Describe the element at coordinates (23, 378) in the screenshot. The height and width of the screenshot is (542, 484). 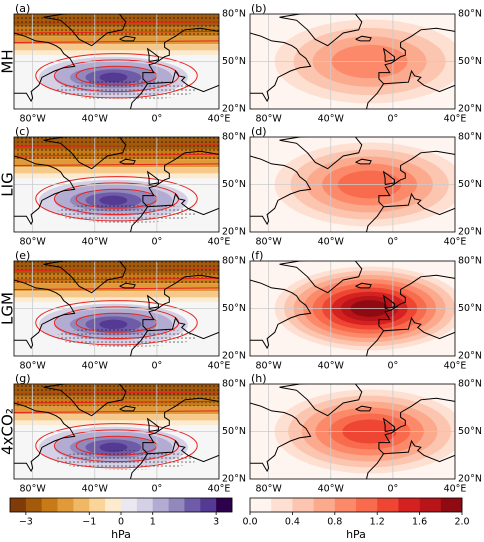
I see `panel-label: (g)` at that location.